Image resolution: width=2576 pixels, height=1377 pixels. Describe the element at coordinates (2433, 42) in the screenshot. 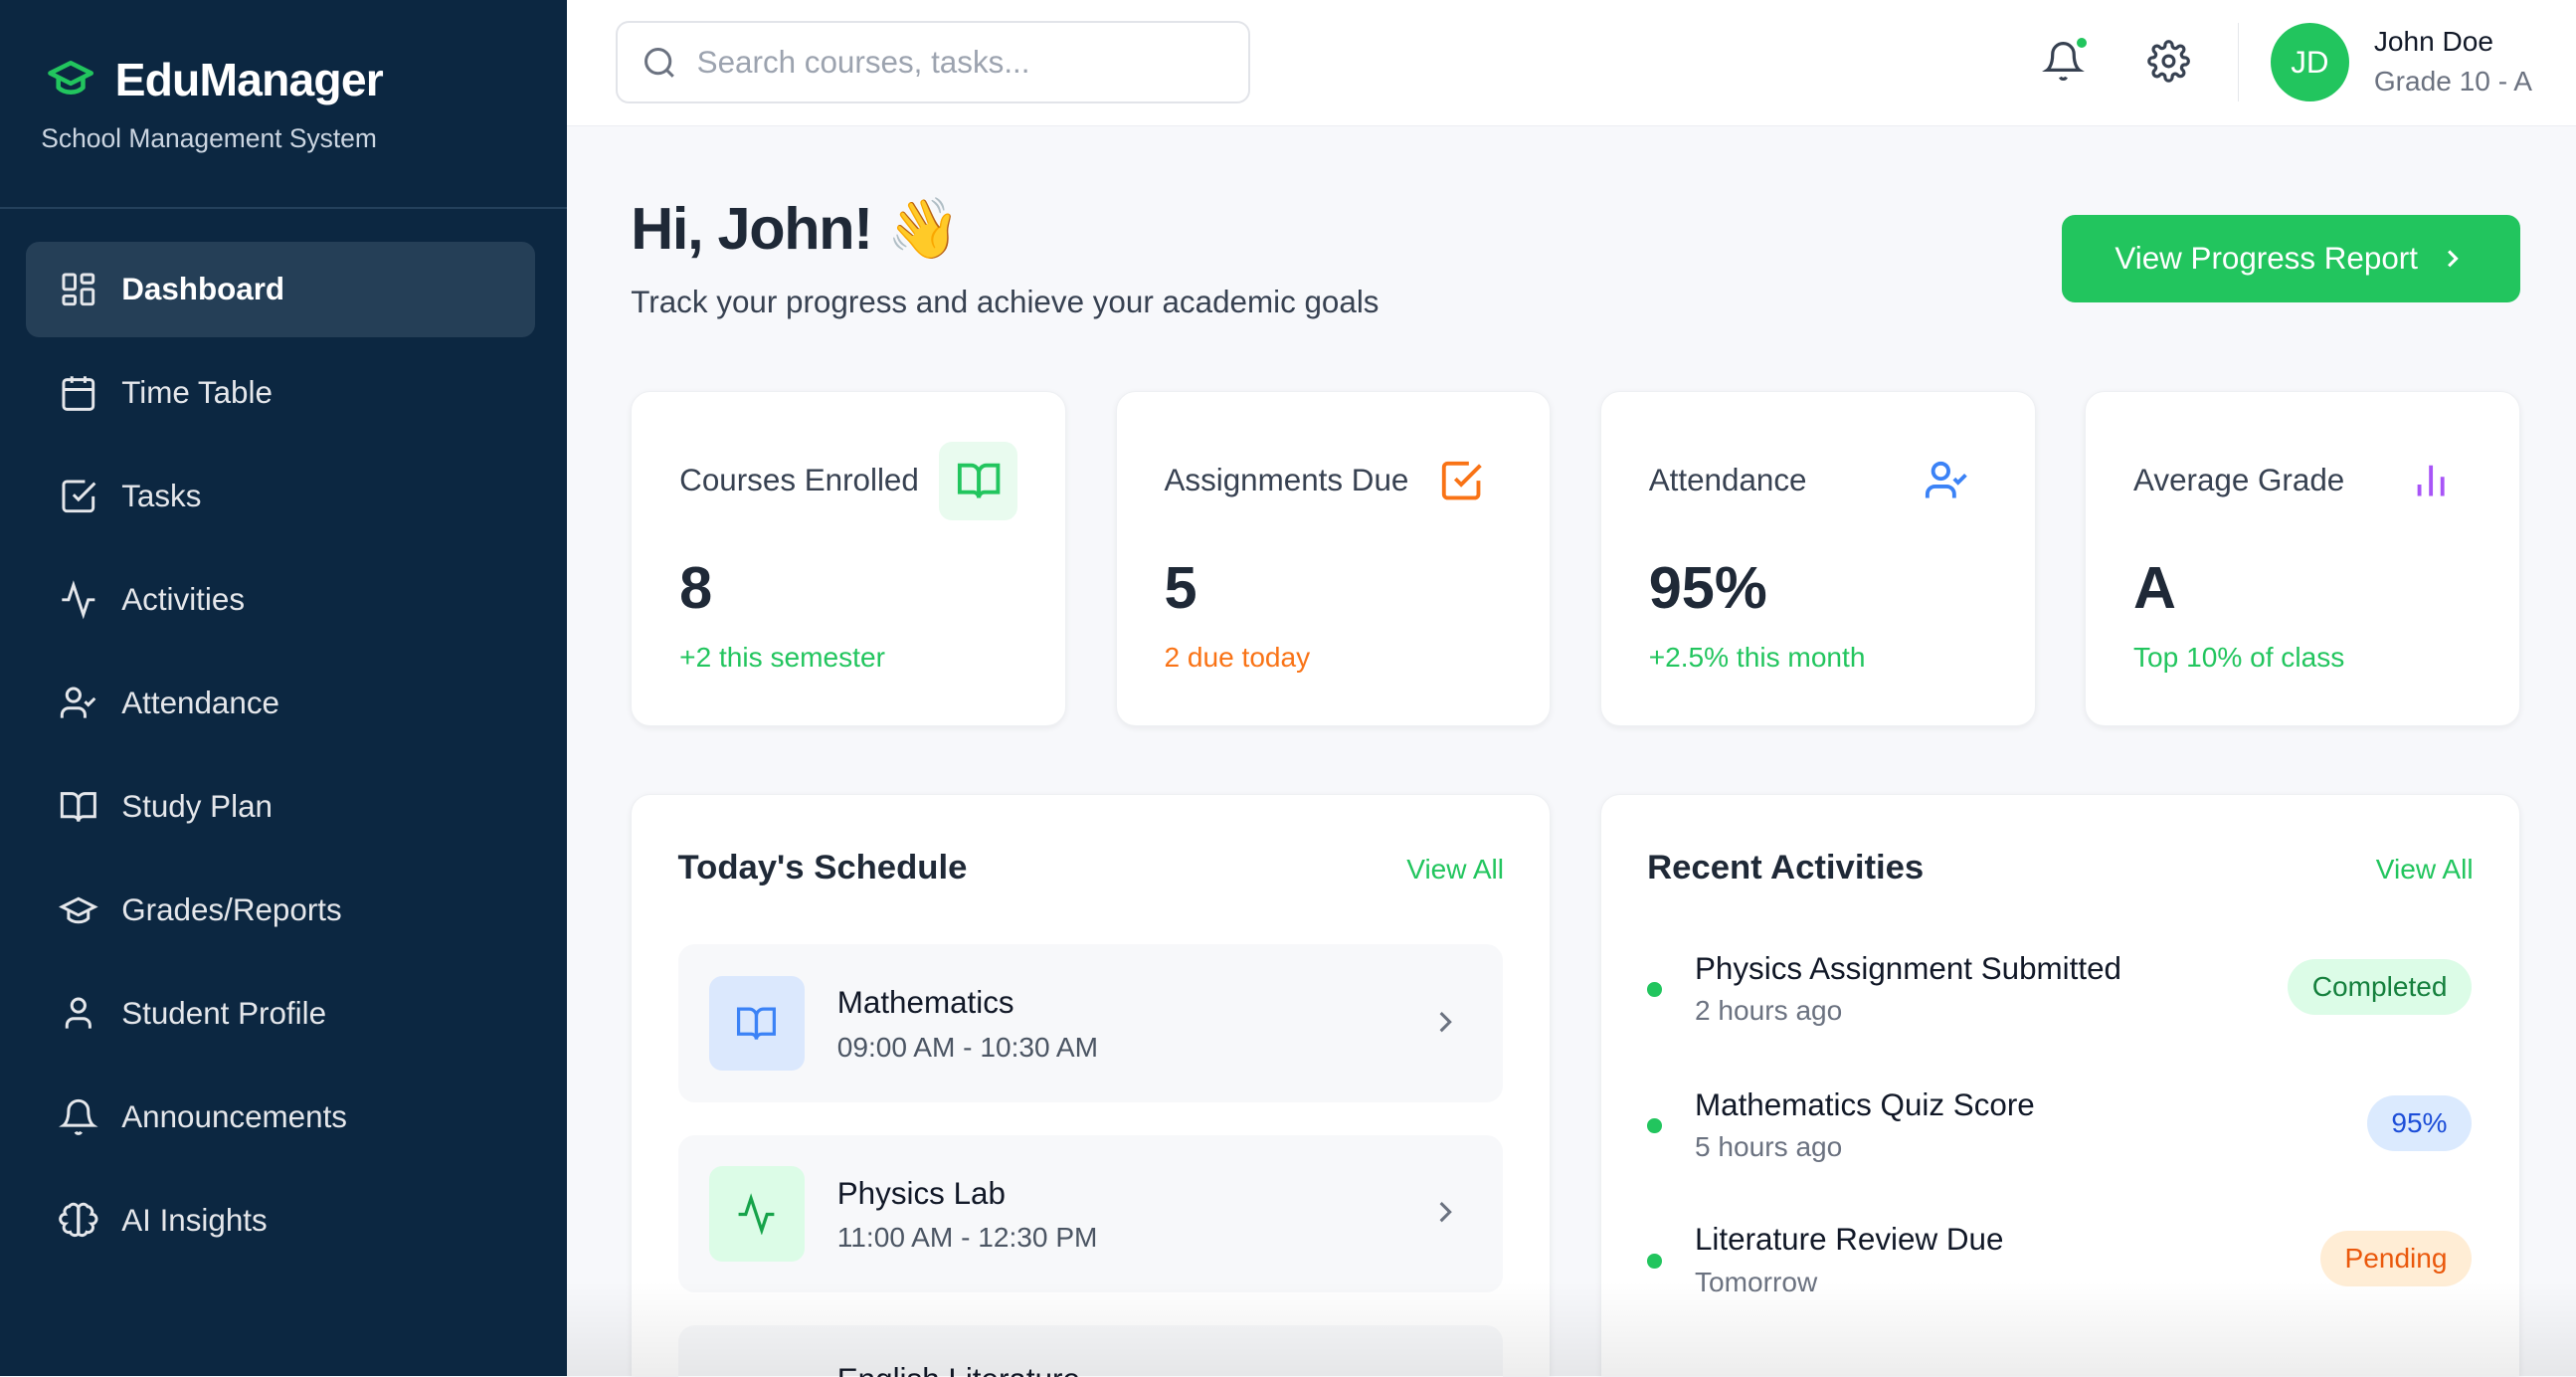

I see `user-name: John Doe` at that location.